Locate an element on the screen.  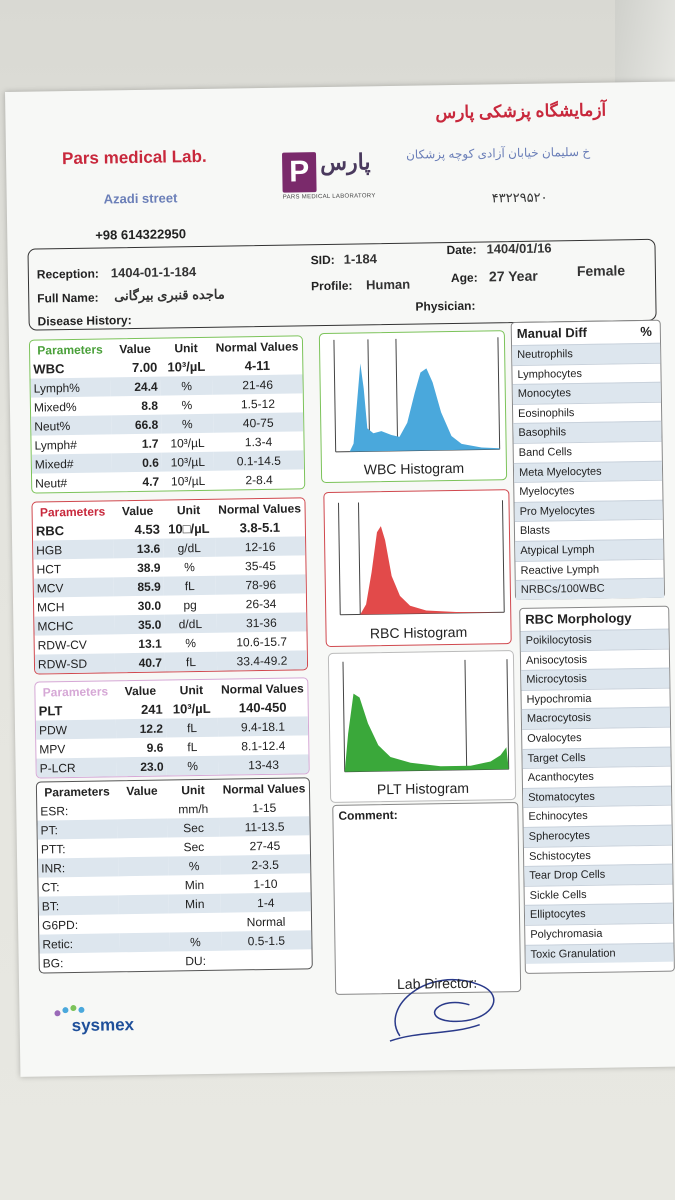
cell-value: 12.2 is located at coordinates (141, 728).